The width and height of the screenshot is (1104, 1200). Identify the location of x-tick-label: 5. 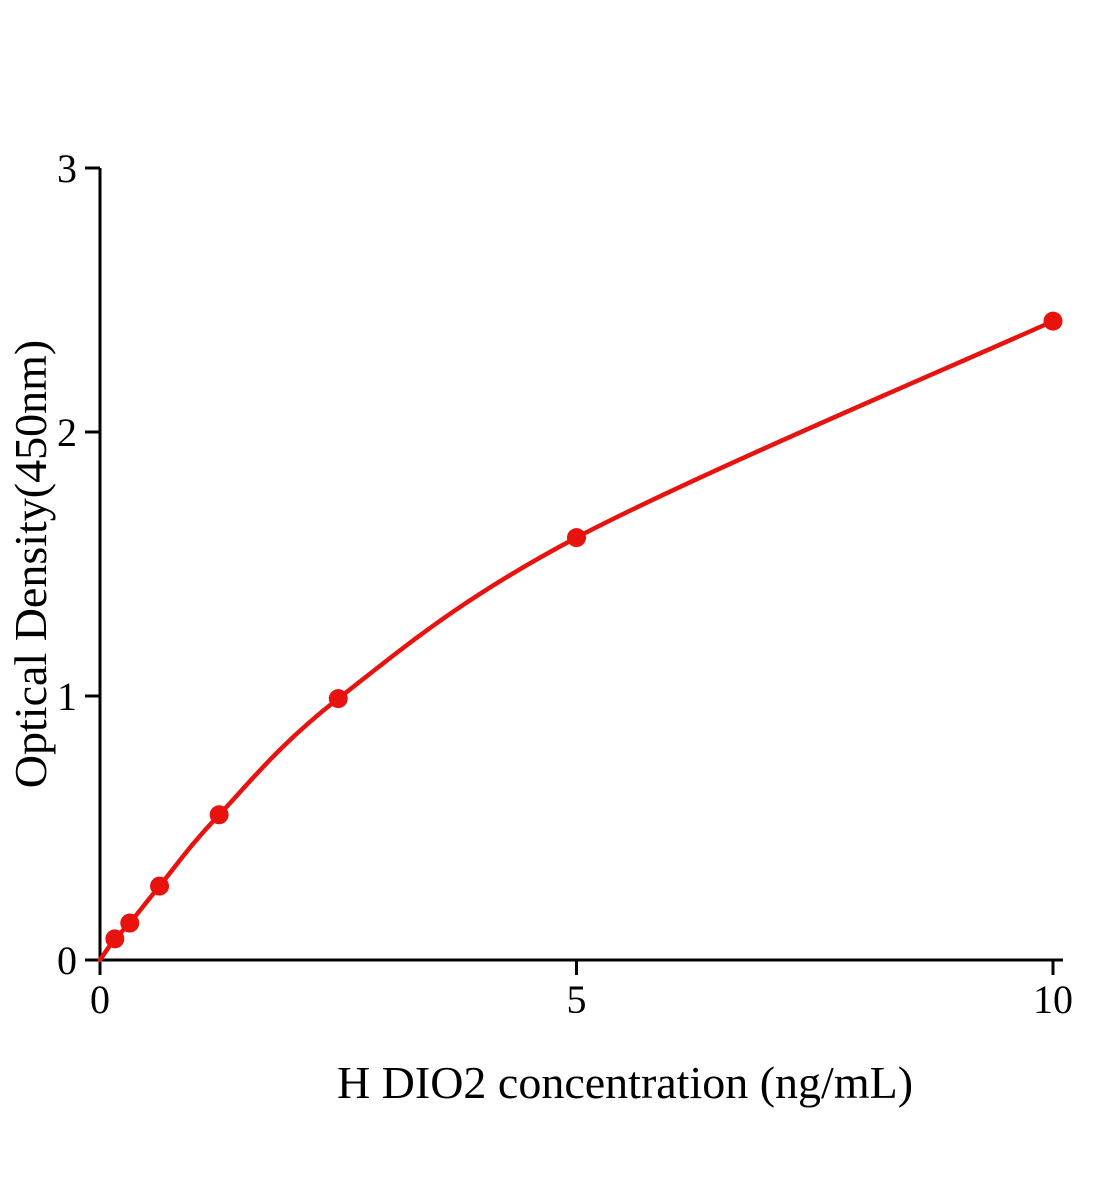
(577, 999).